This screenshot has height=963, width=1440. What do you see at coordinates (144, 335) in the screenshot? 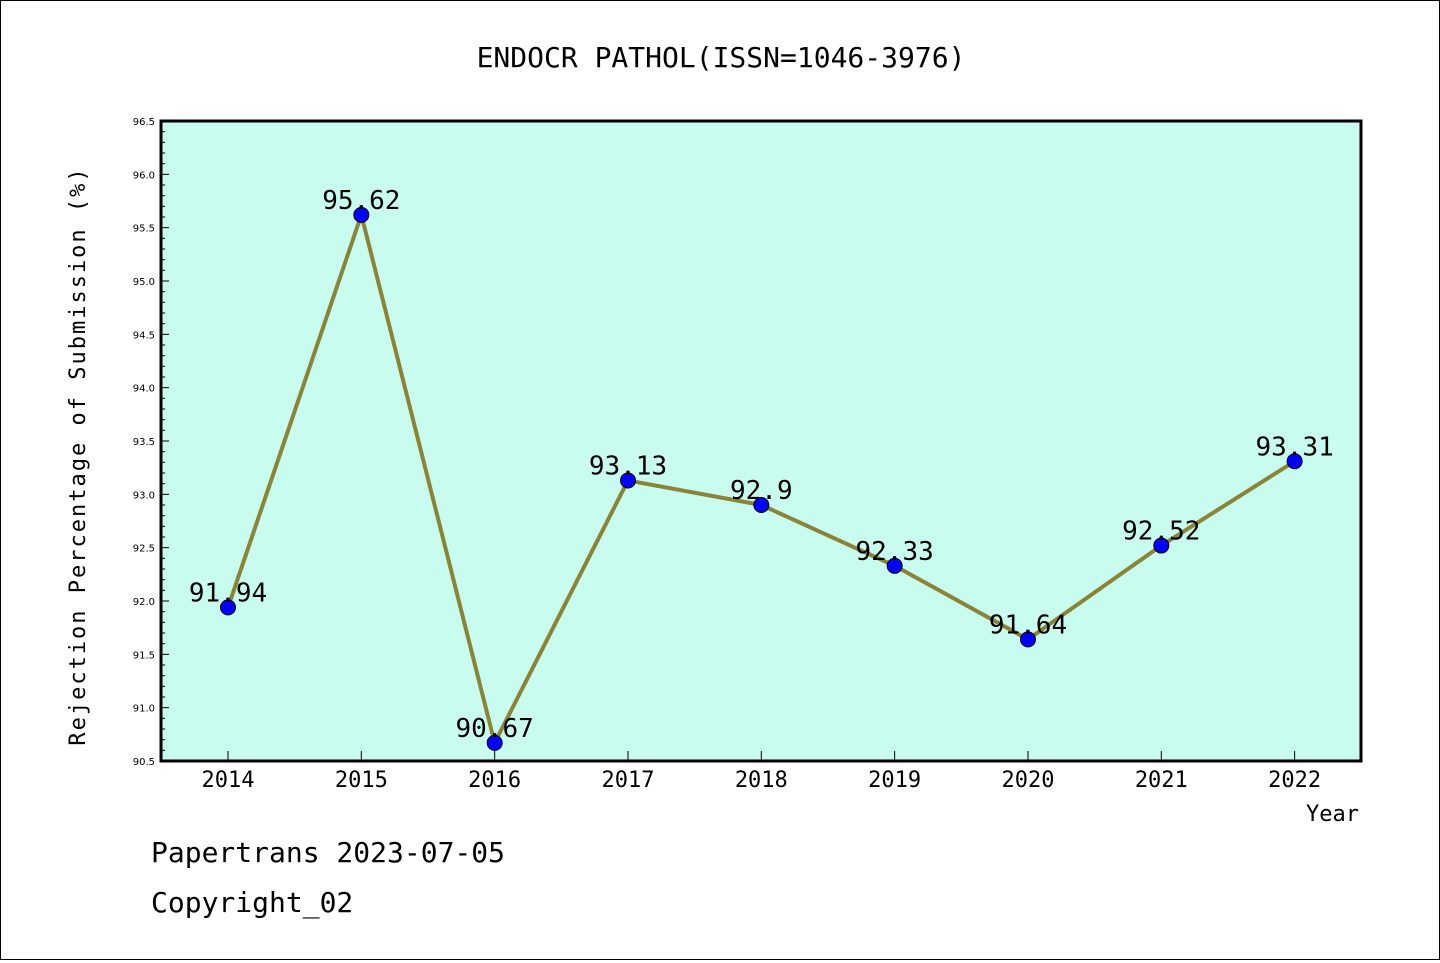
I see `y-tick-label: 94.5` at bounding box center [144, 335].